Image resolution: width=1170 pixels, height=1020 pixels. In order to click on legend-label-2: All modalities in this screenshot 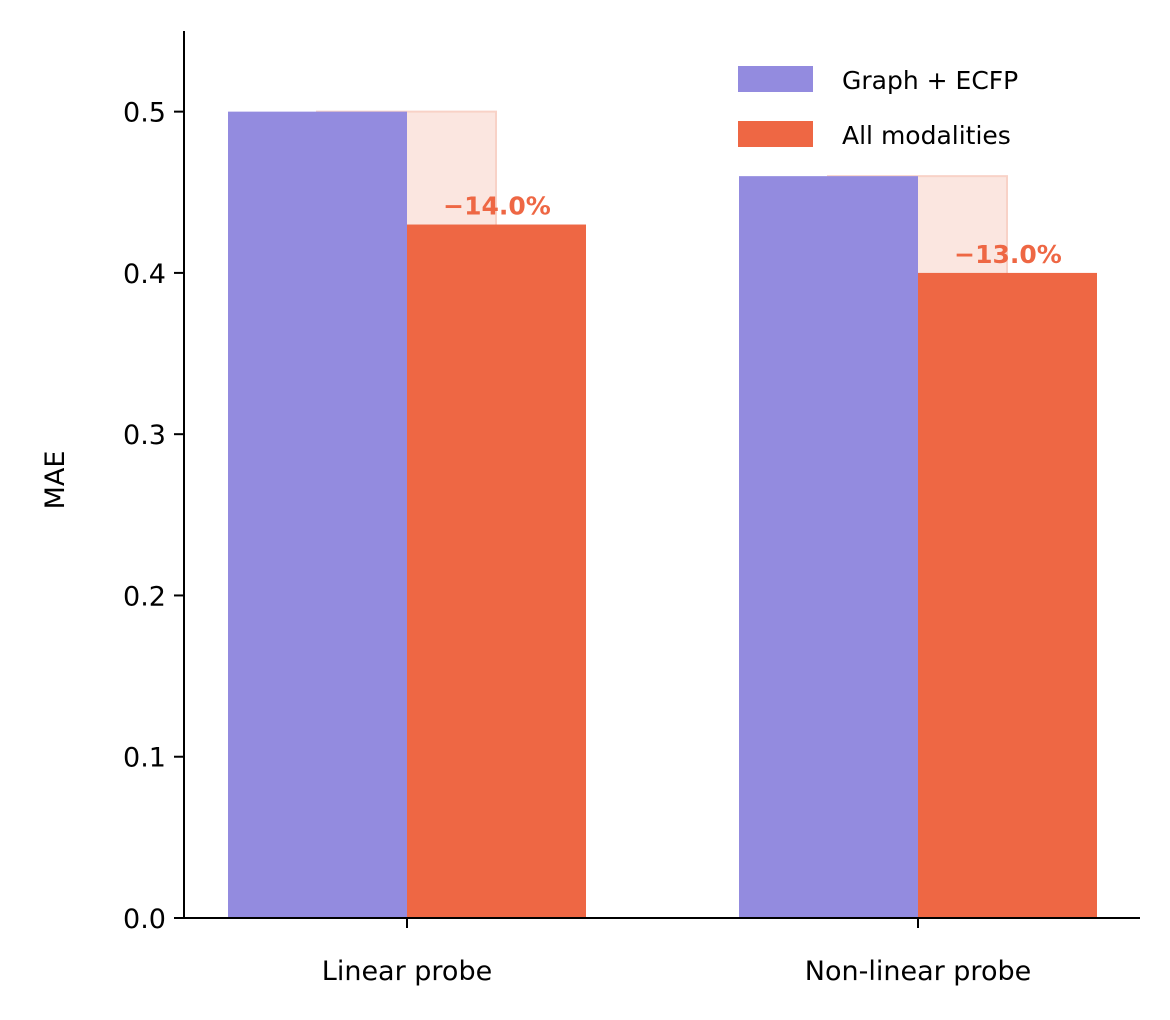, I will do `click(926, 135)`.